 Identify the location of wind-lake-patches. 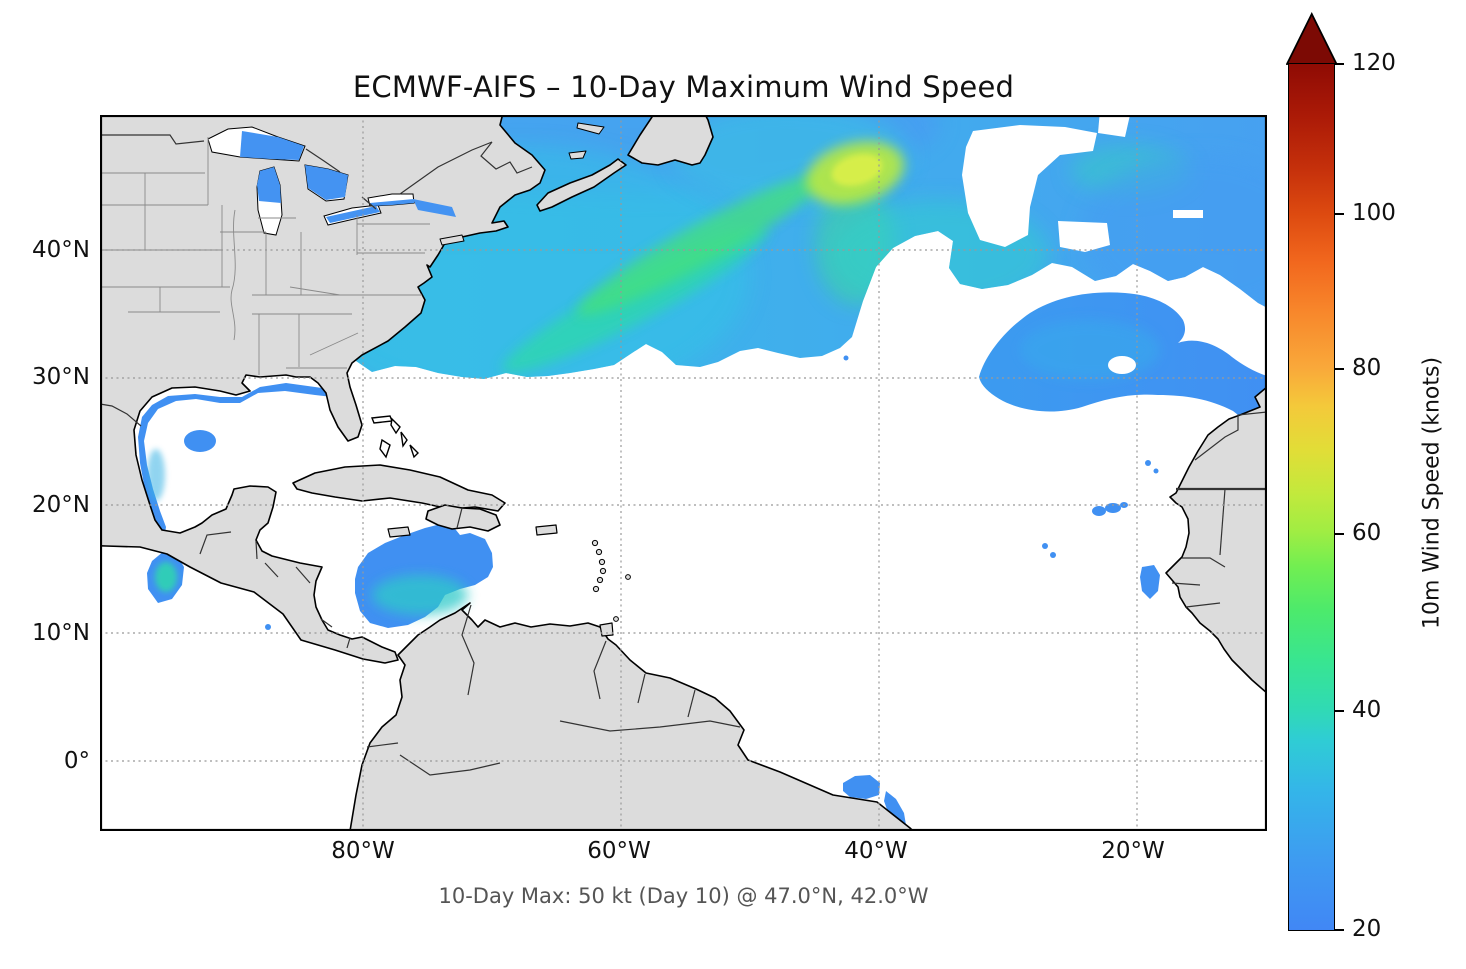
(348, 177).